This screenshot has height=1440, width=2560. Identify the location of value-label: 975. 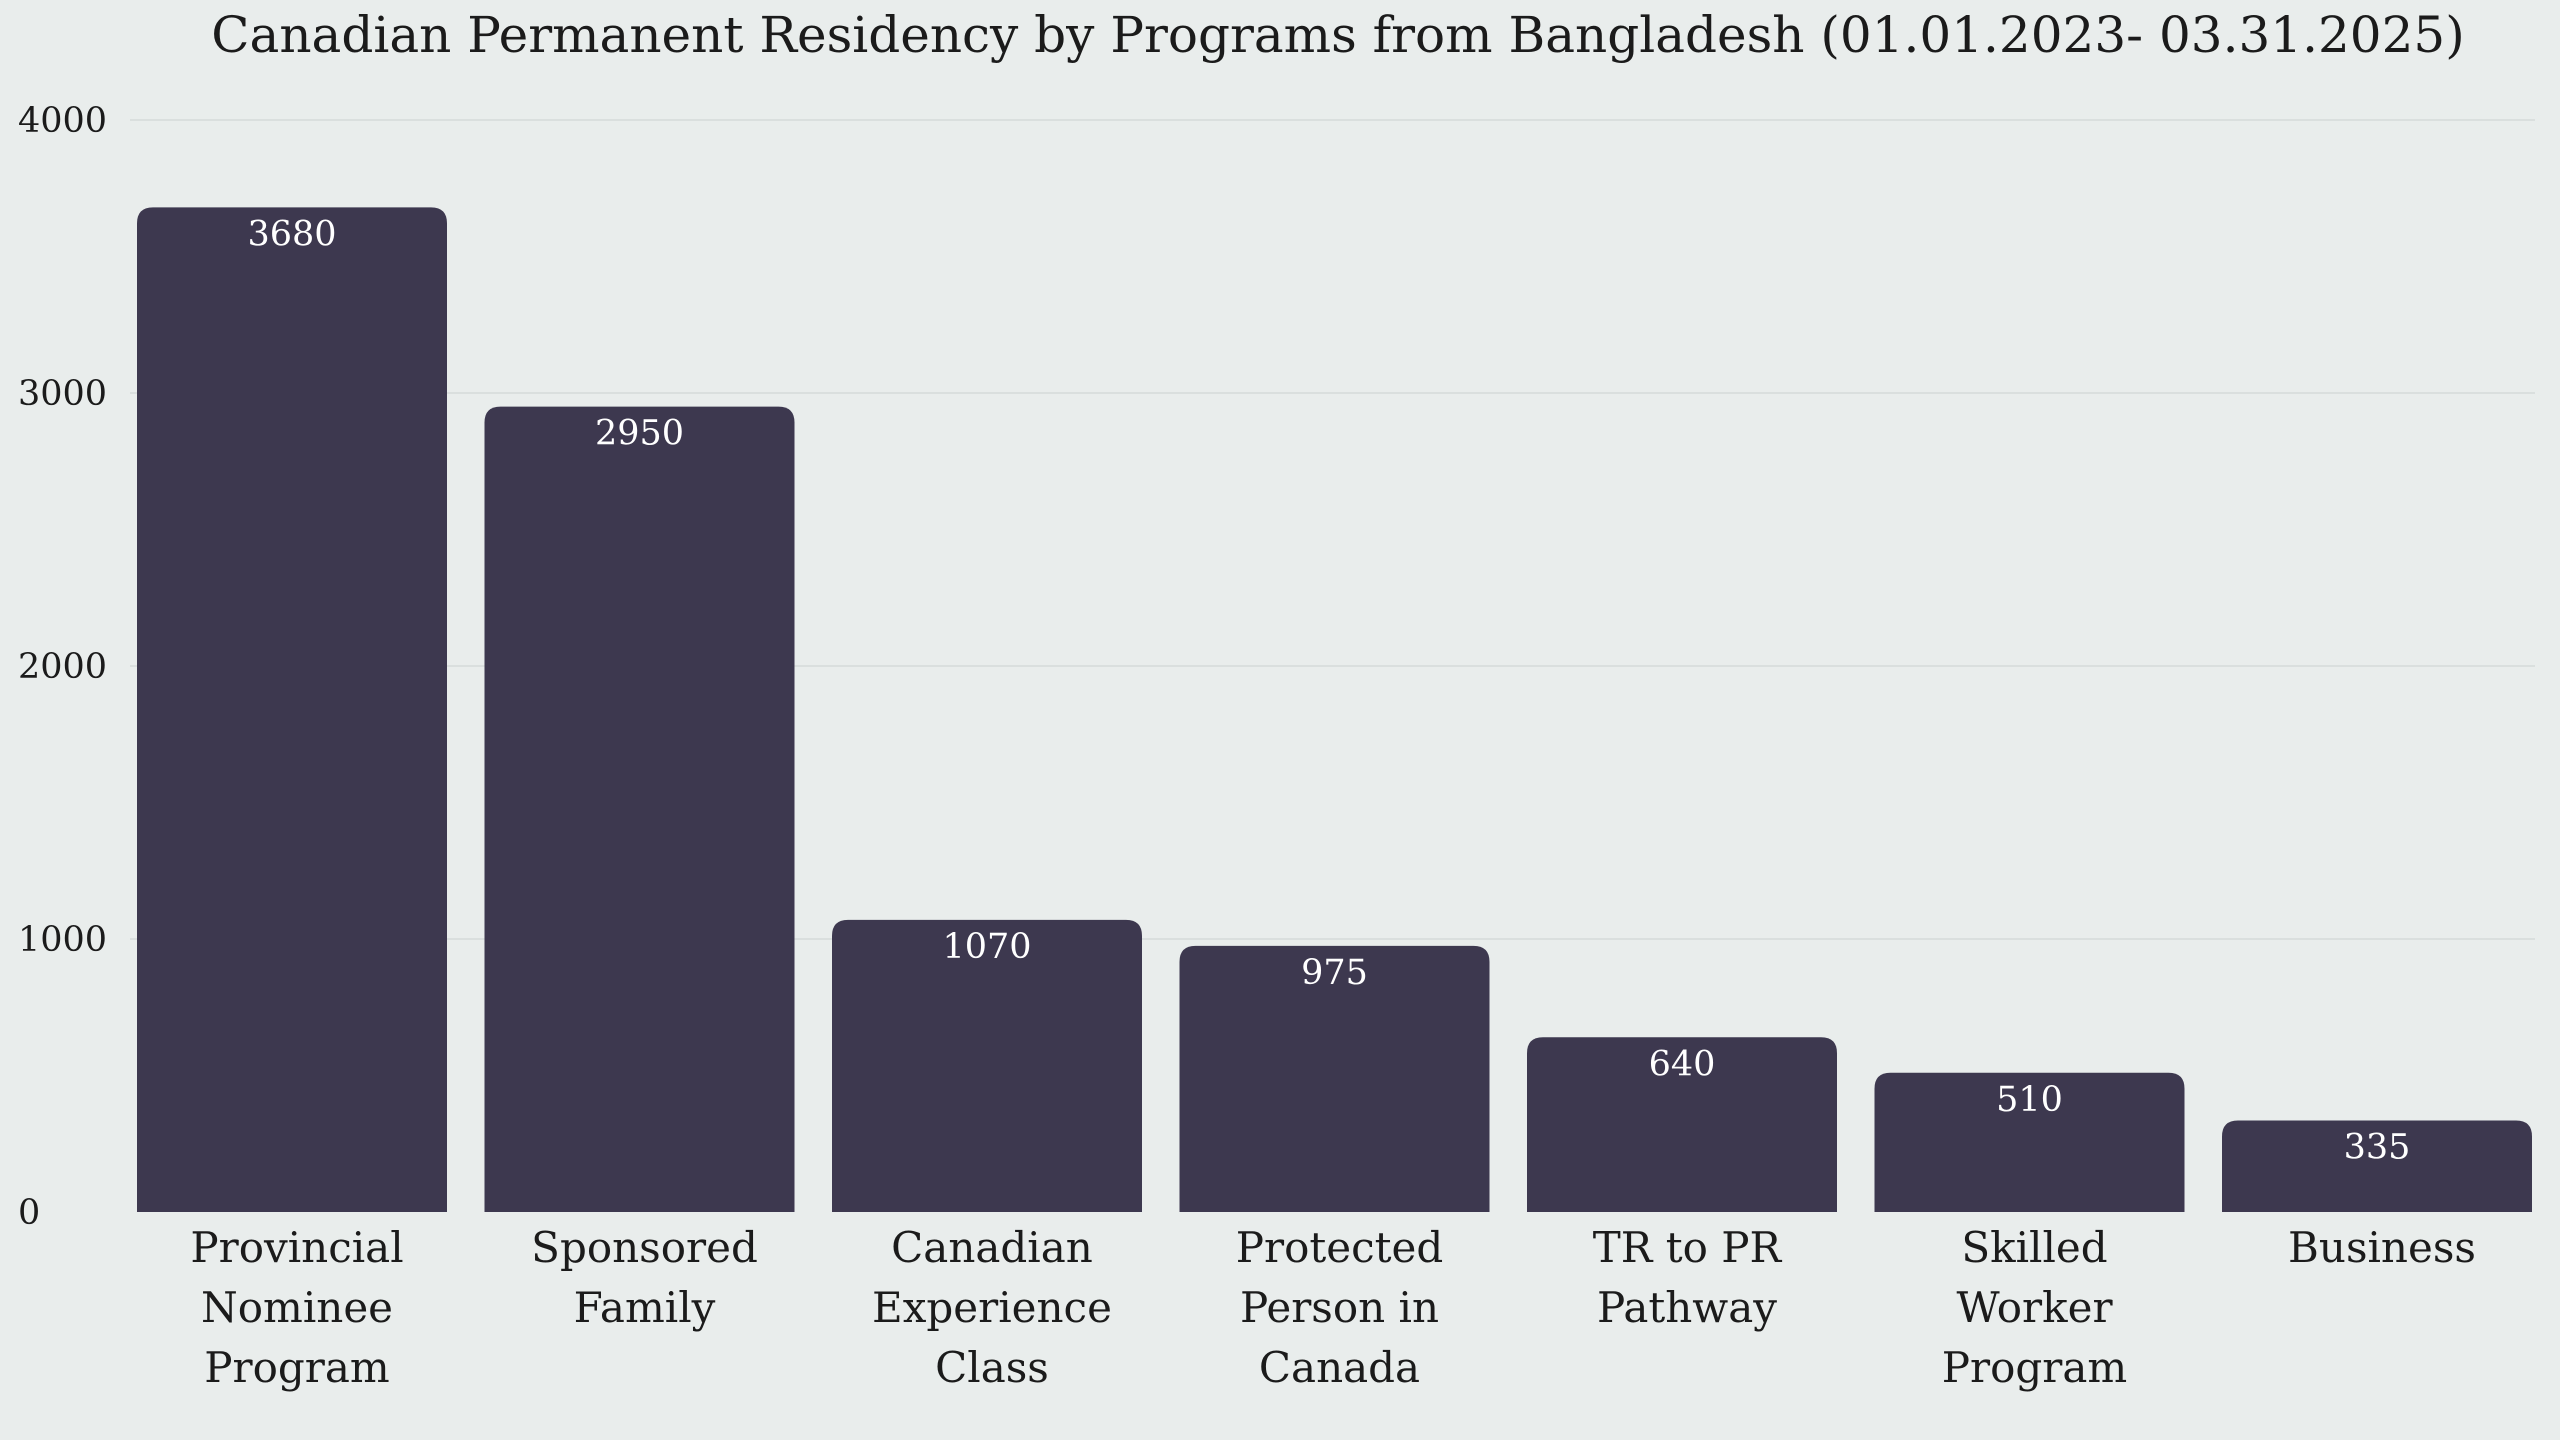
(1334, 973).